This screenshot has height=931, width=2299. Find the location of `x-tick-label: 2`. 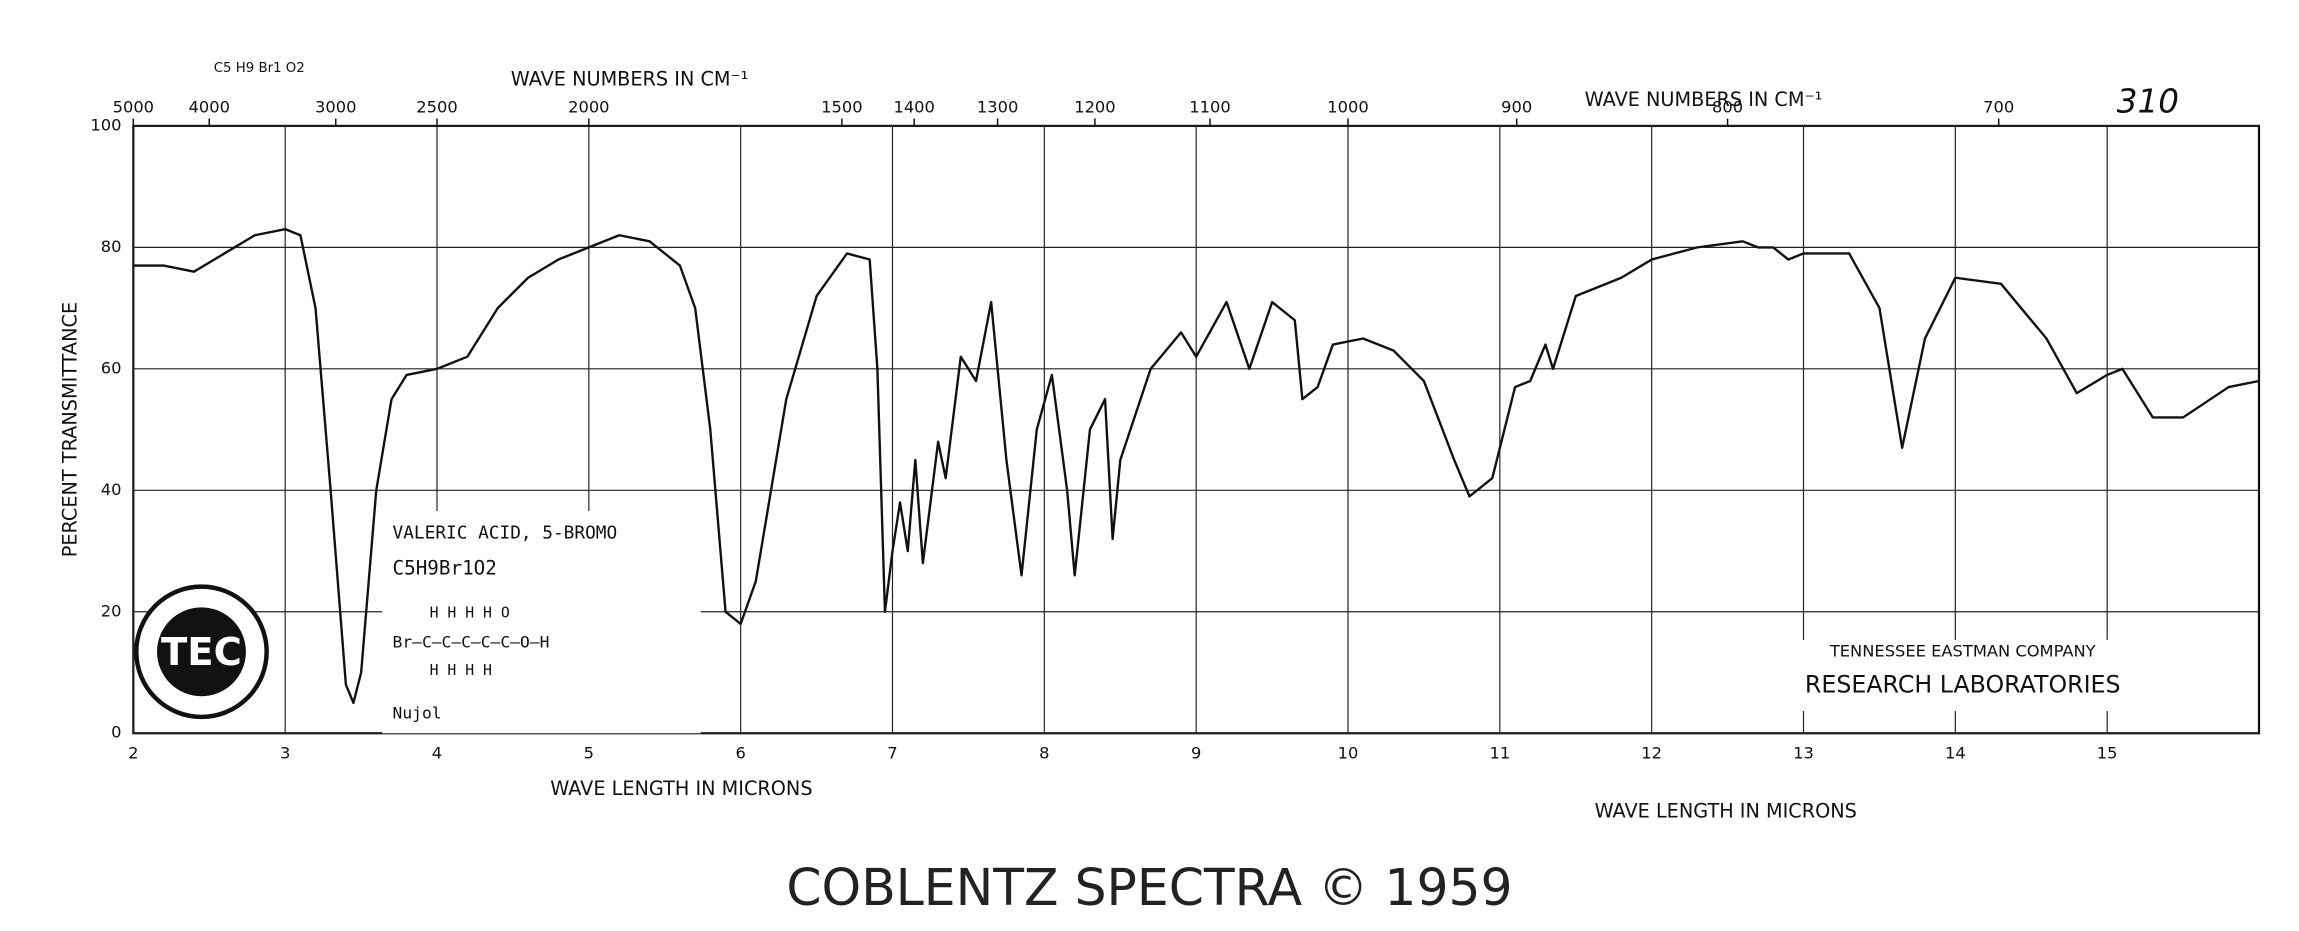

x-tick-label: 2 is located at coordinates (133, 752).